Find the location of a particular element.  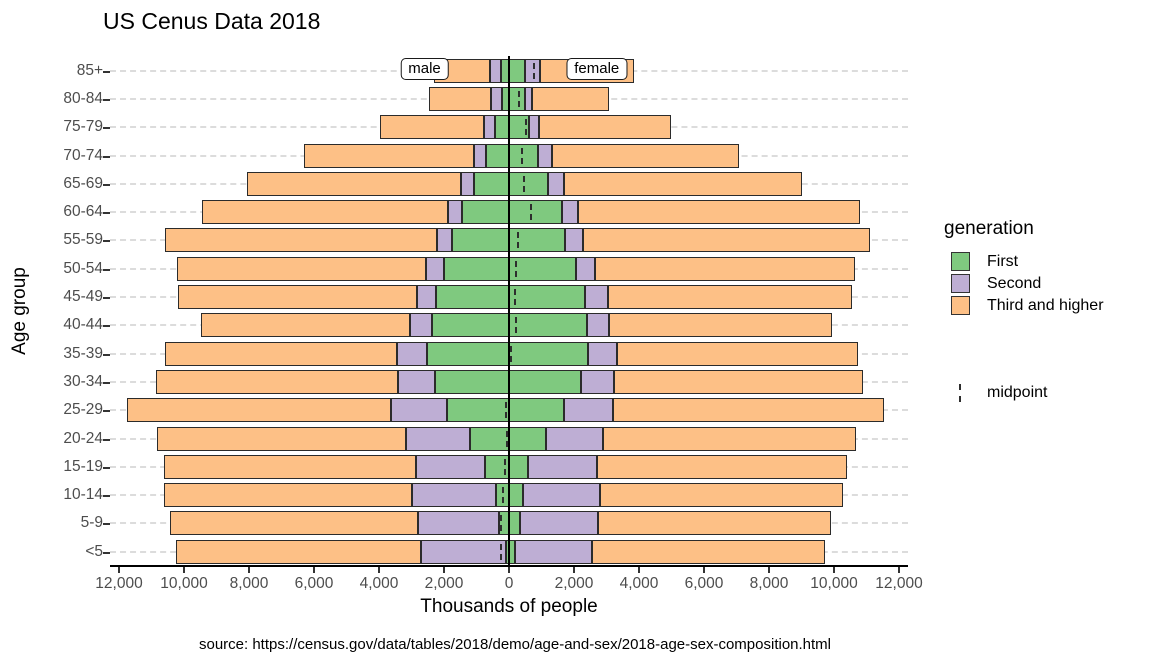

legend-title: generation is located at coordinates (989, 228).